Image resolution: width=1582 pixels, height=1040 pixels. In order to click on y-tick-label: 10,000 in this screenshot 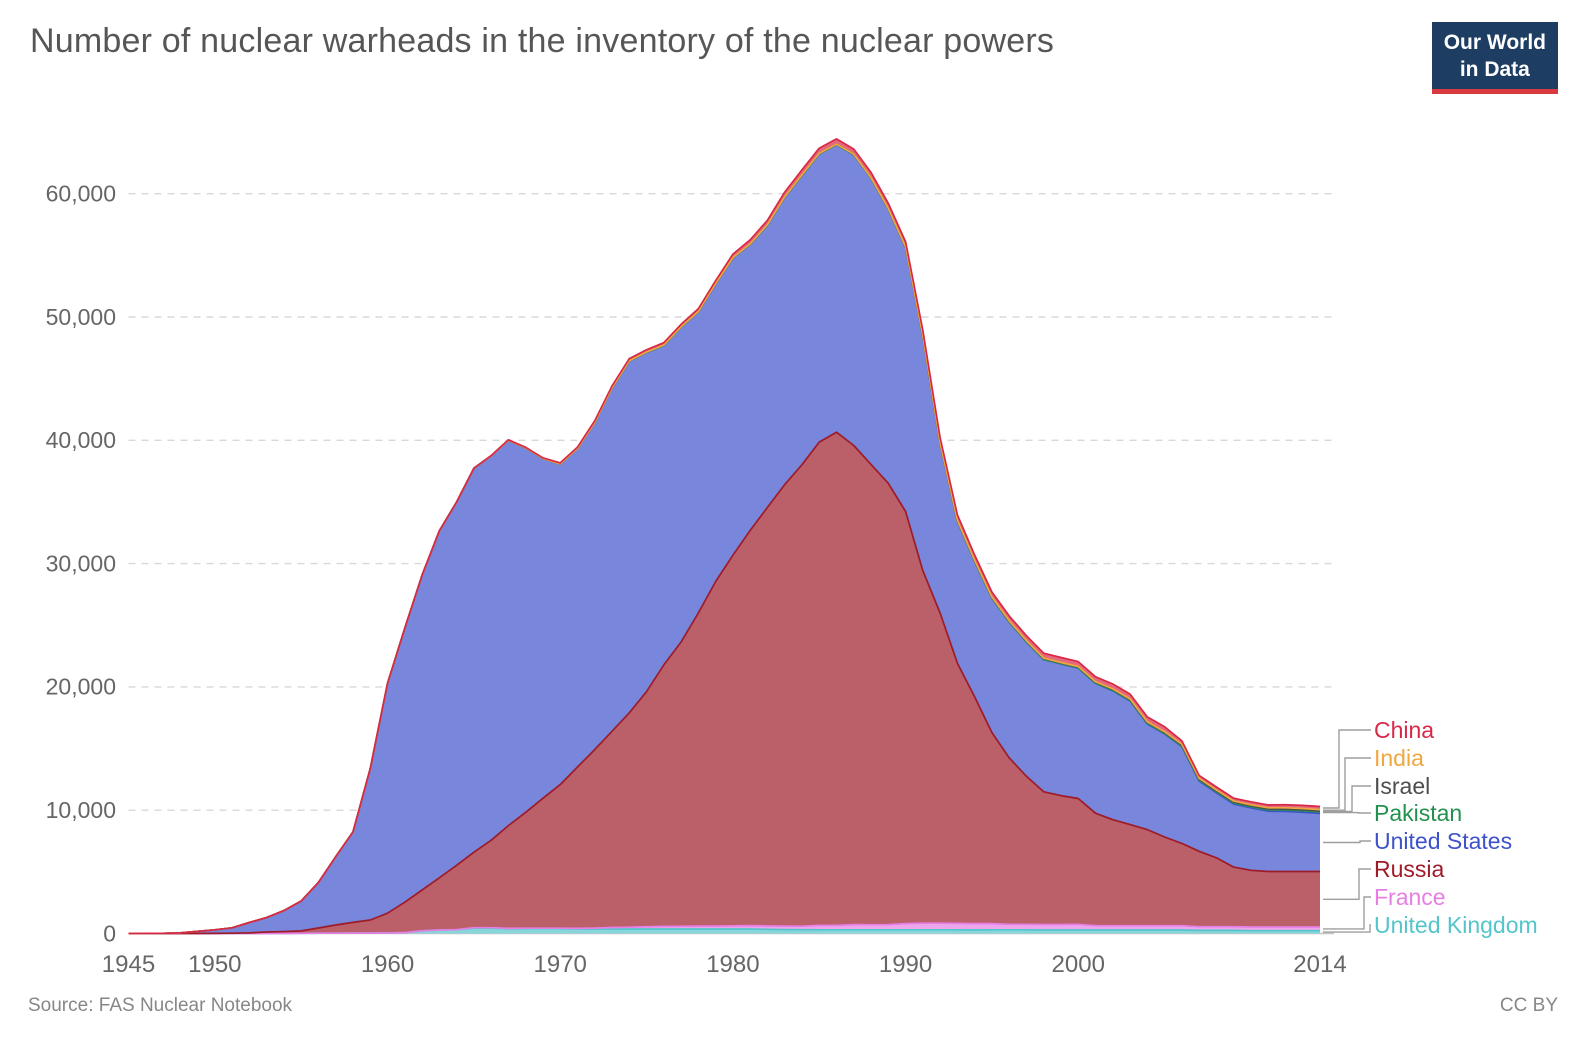, I will do `click(81, 810)`.